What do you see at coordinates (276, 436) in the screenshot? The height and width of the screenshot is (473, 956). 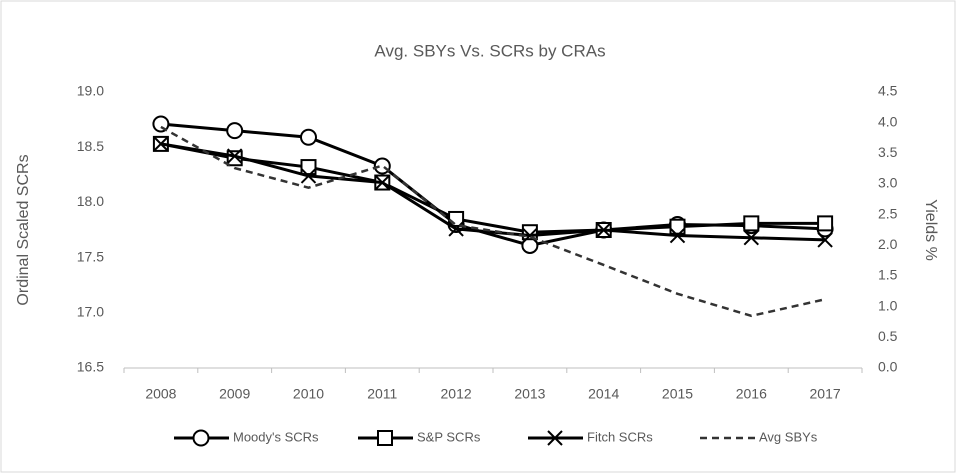 I see `legend-label: Moody's SCRs` at bounding box center [276, 436].